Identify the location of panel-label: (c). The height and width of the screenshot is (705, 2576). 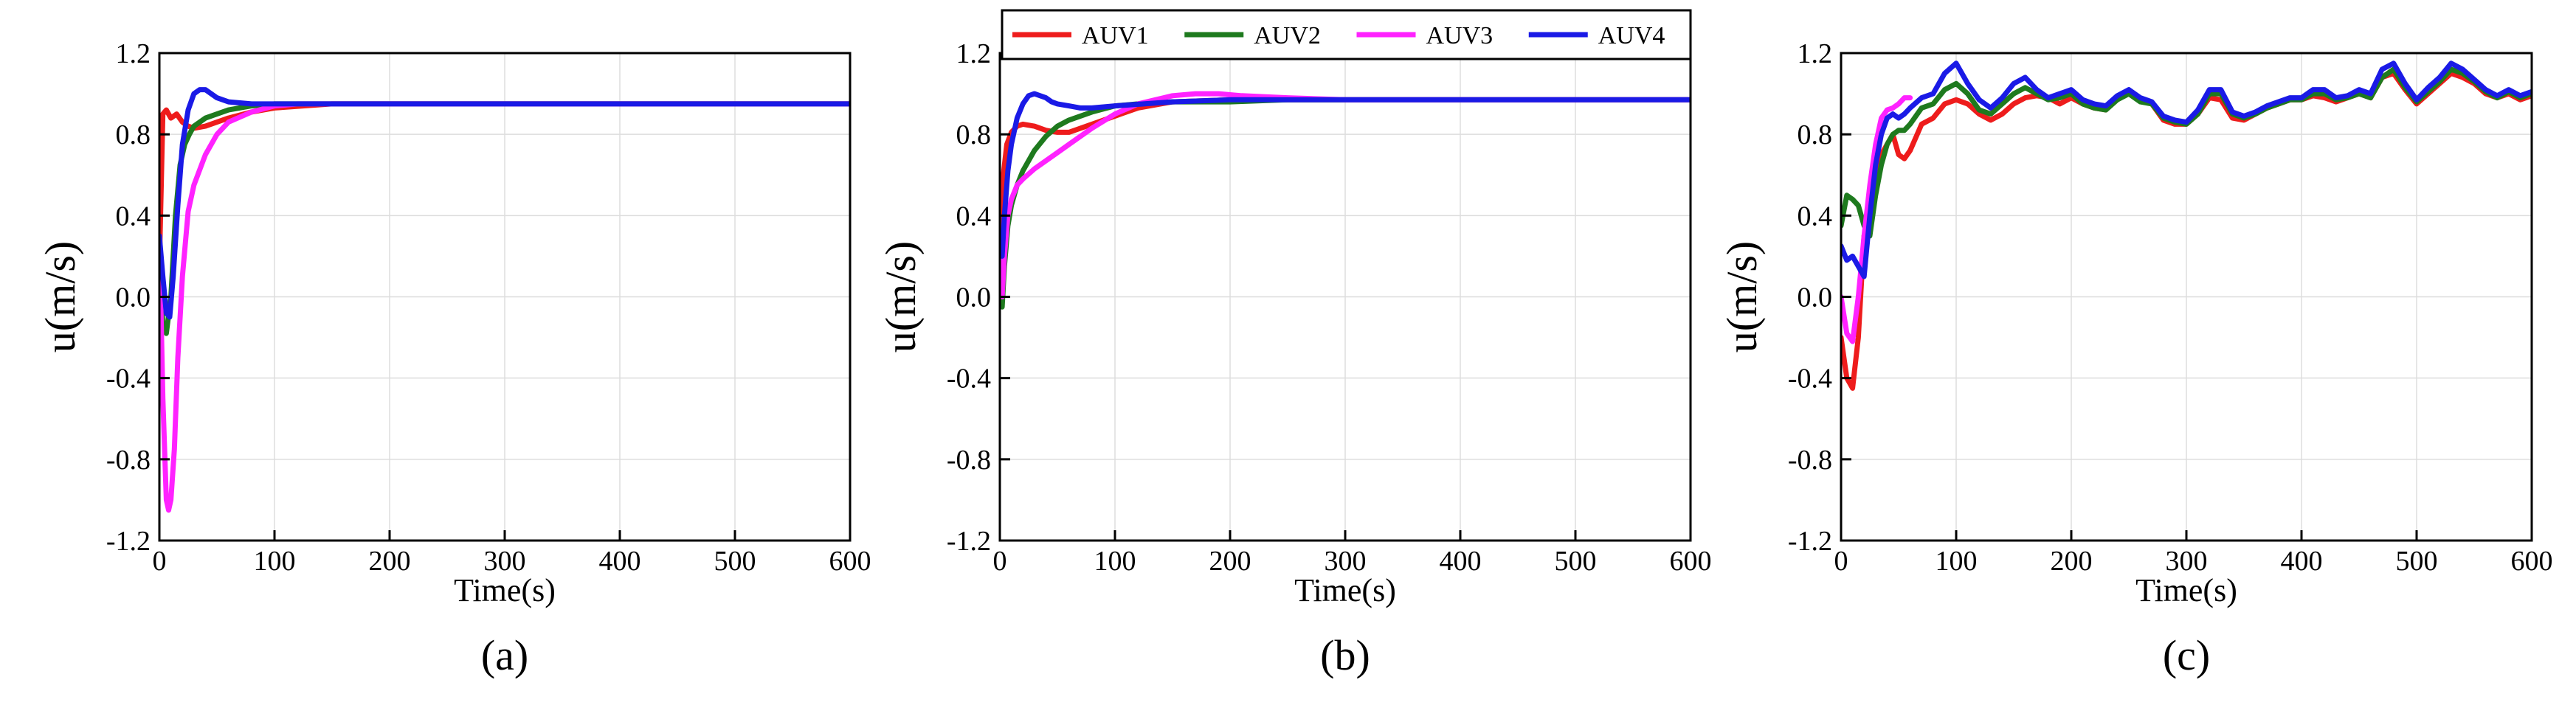
(2186, 655).